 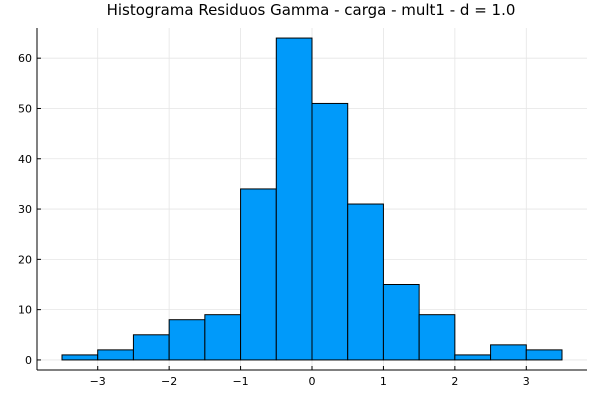 What do you see at coordinates (169, 381) in the screenshot?
I see `x-tick-label: −2` at bounding box center [169, 381].